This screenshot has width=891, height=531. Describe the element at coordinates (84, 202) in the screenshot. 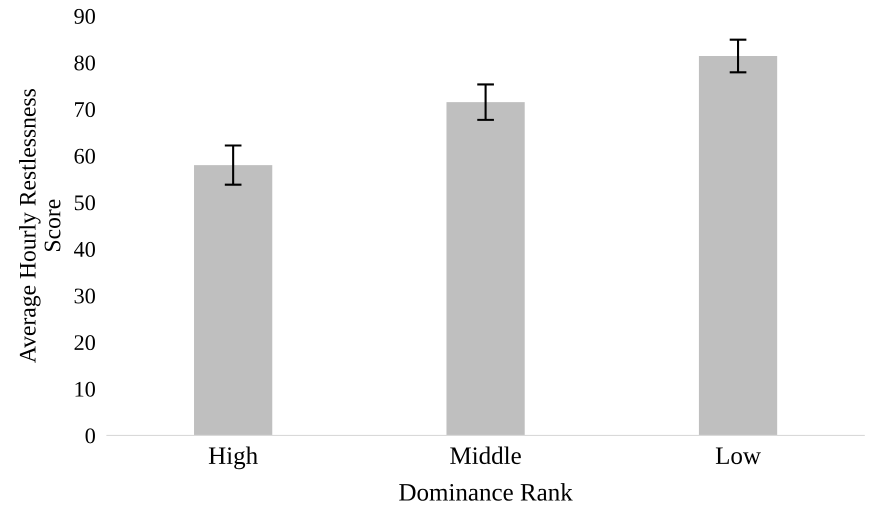

I see `y-tick-label: 50` at that location.